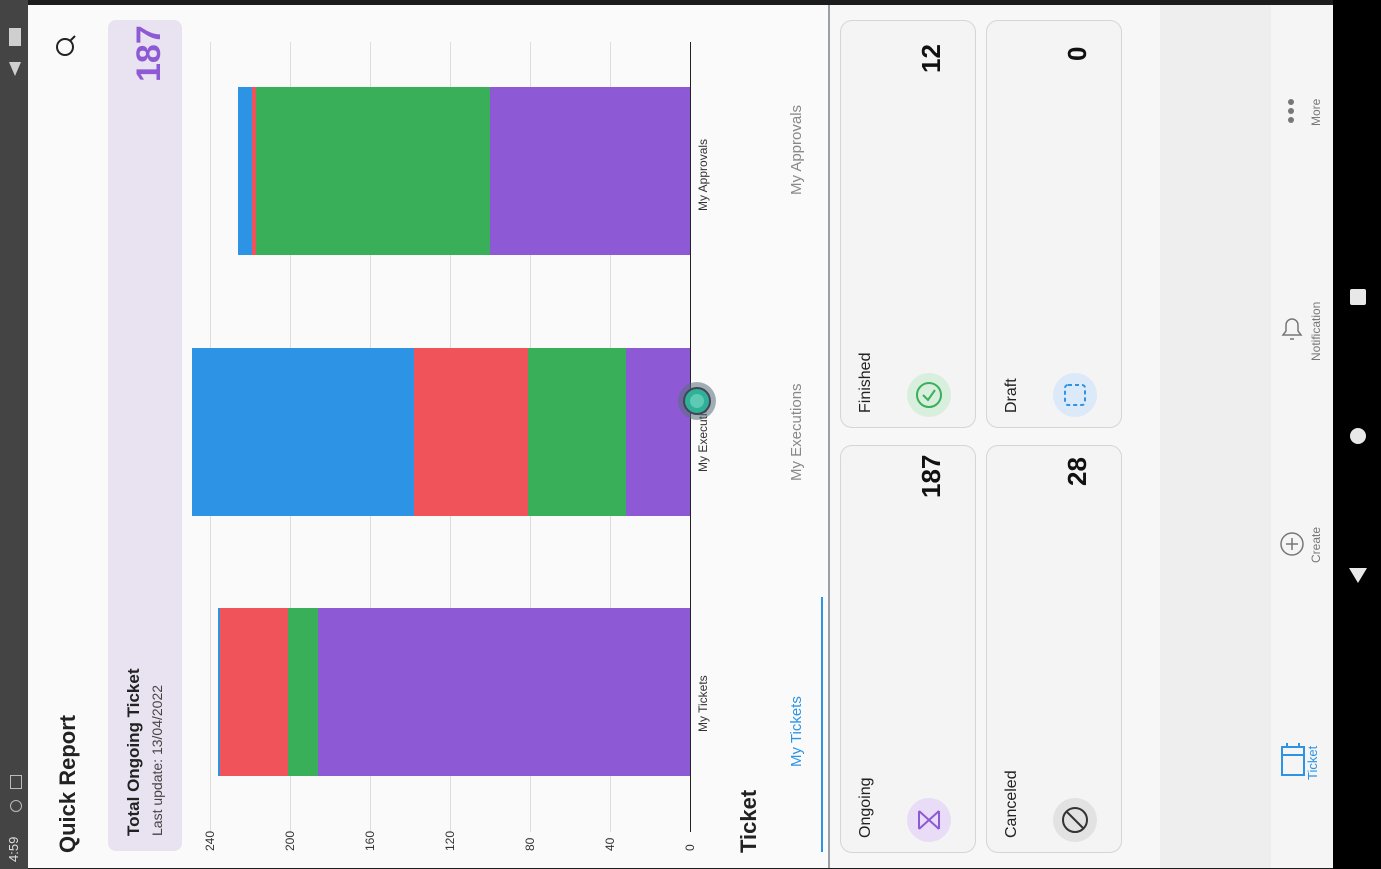 This screenshot has width=1381, height=869. Describe the element at coordinates (450, 840) in the screenshot. I see `x-tick-label: 120` at that location.